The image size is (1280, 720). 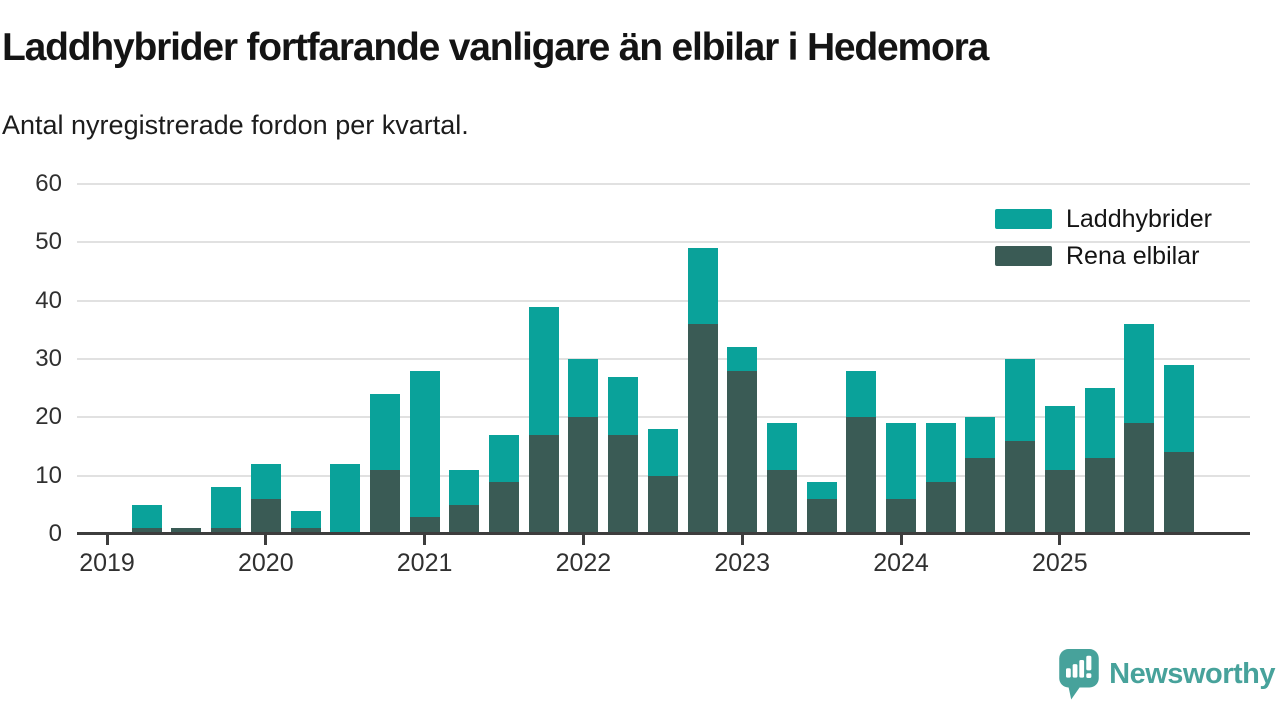 What do you see at coordinates (504, 507) in the screenshot?
I see `bar-2021-Q3-rena-elbilar` at bounding box center [504, 507].